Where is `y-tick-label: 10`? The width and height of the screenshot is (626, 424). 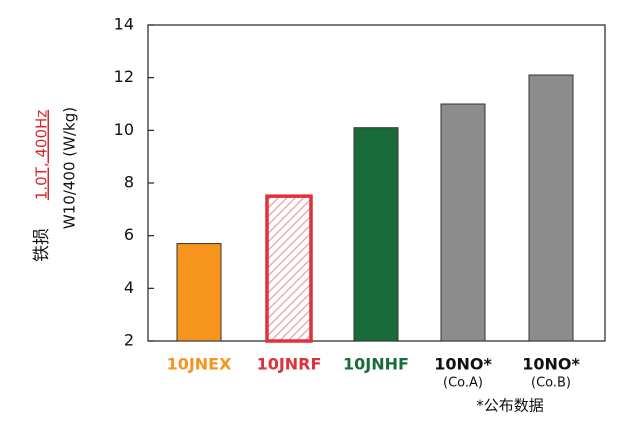
y-tick-label: 10 is located at coordinates (124, 129).